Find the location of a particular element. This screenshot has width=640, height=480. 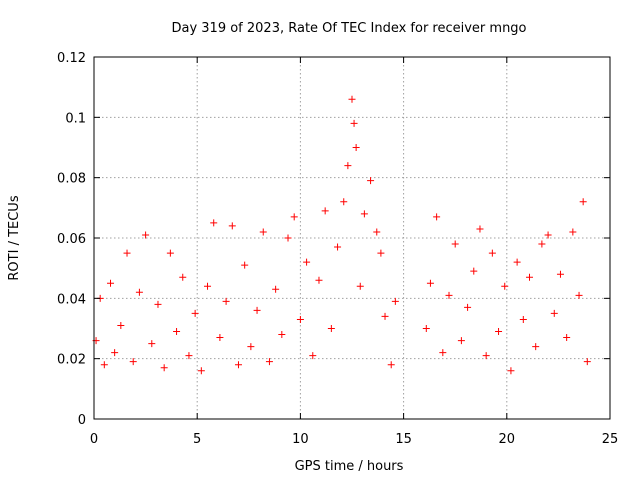

x-tick-label: 20 is located at coordinates (507, 439).